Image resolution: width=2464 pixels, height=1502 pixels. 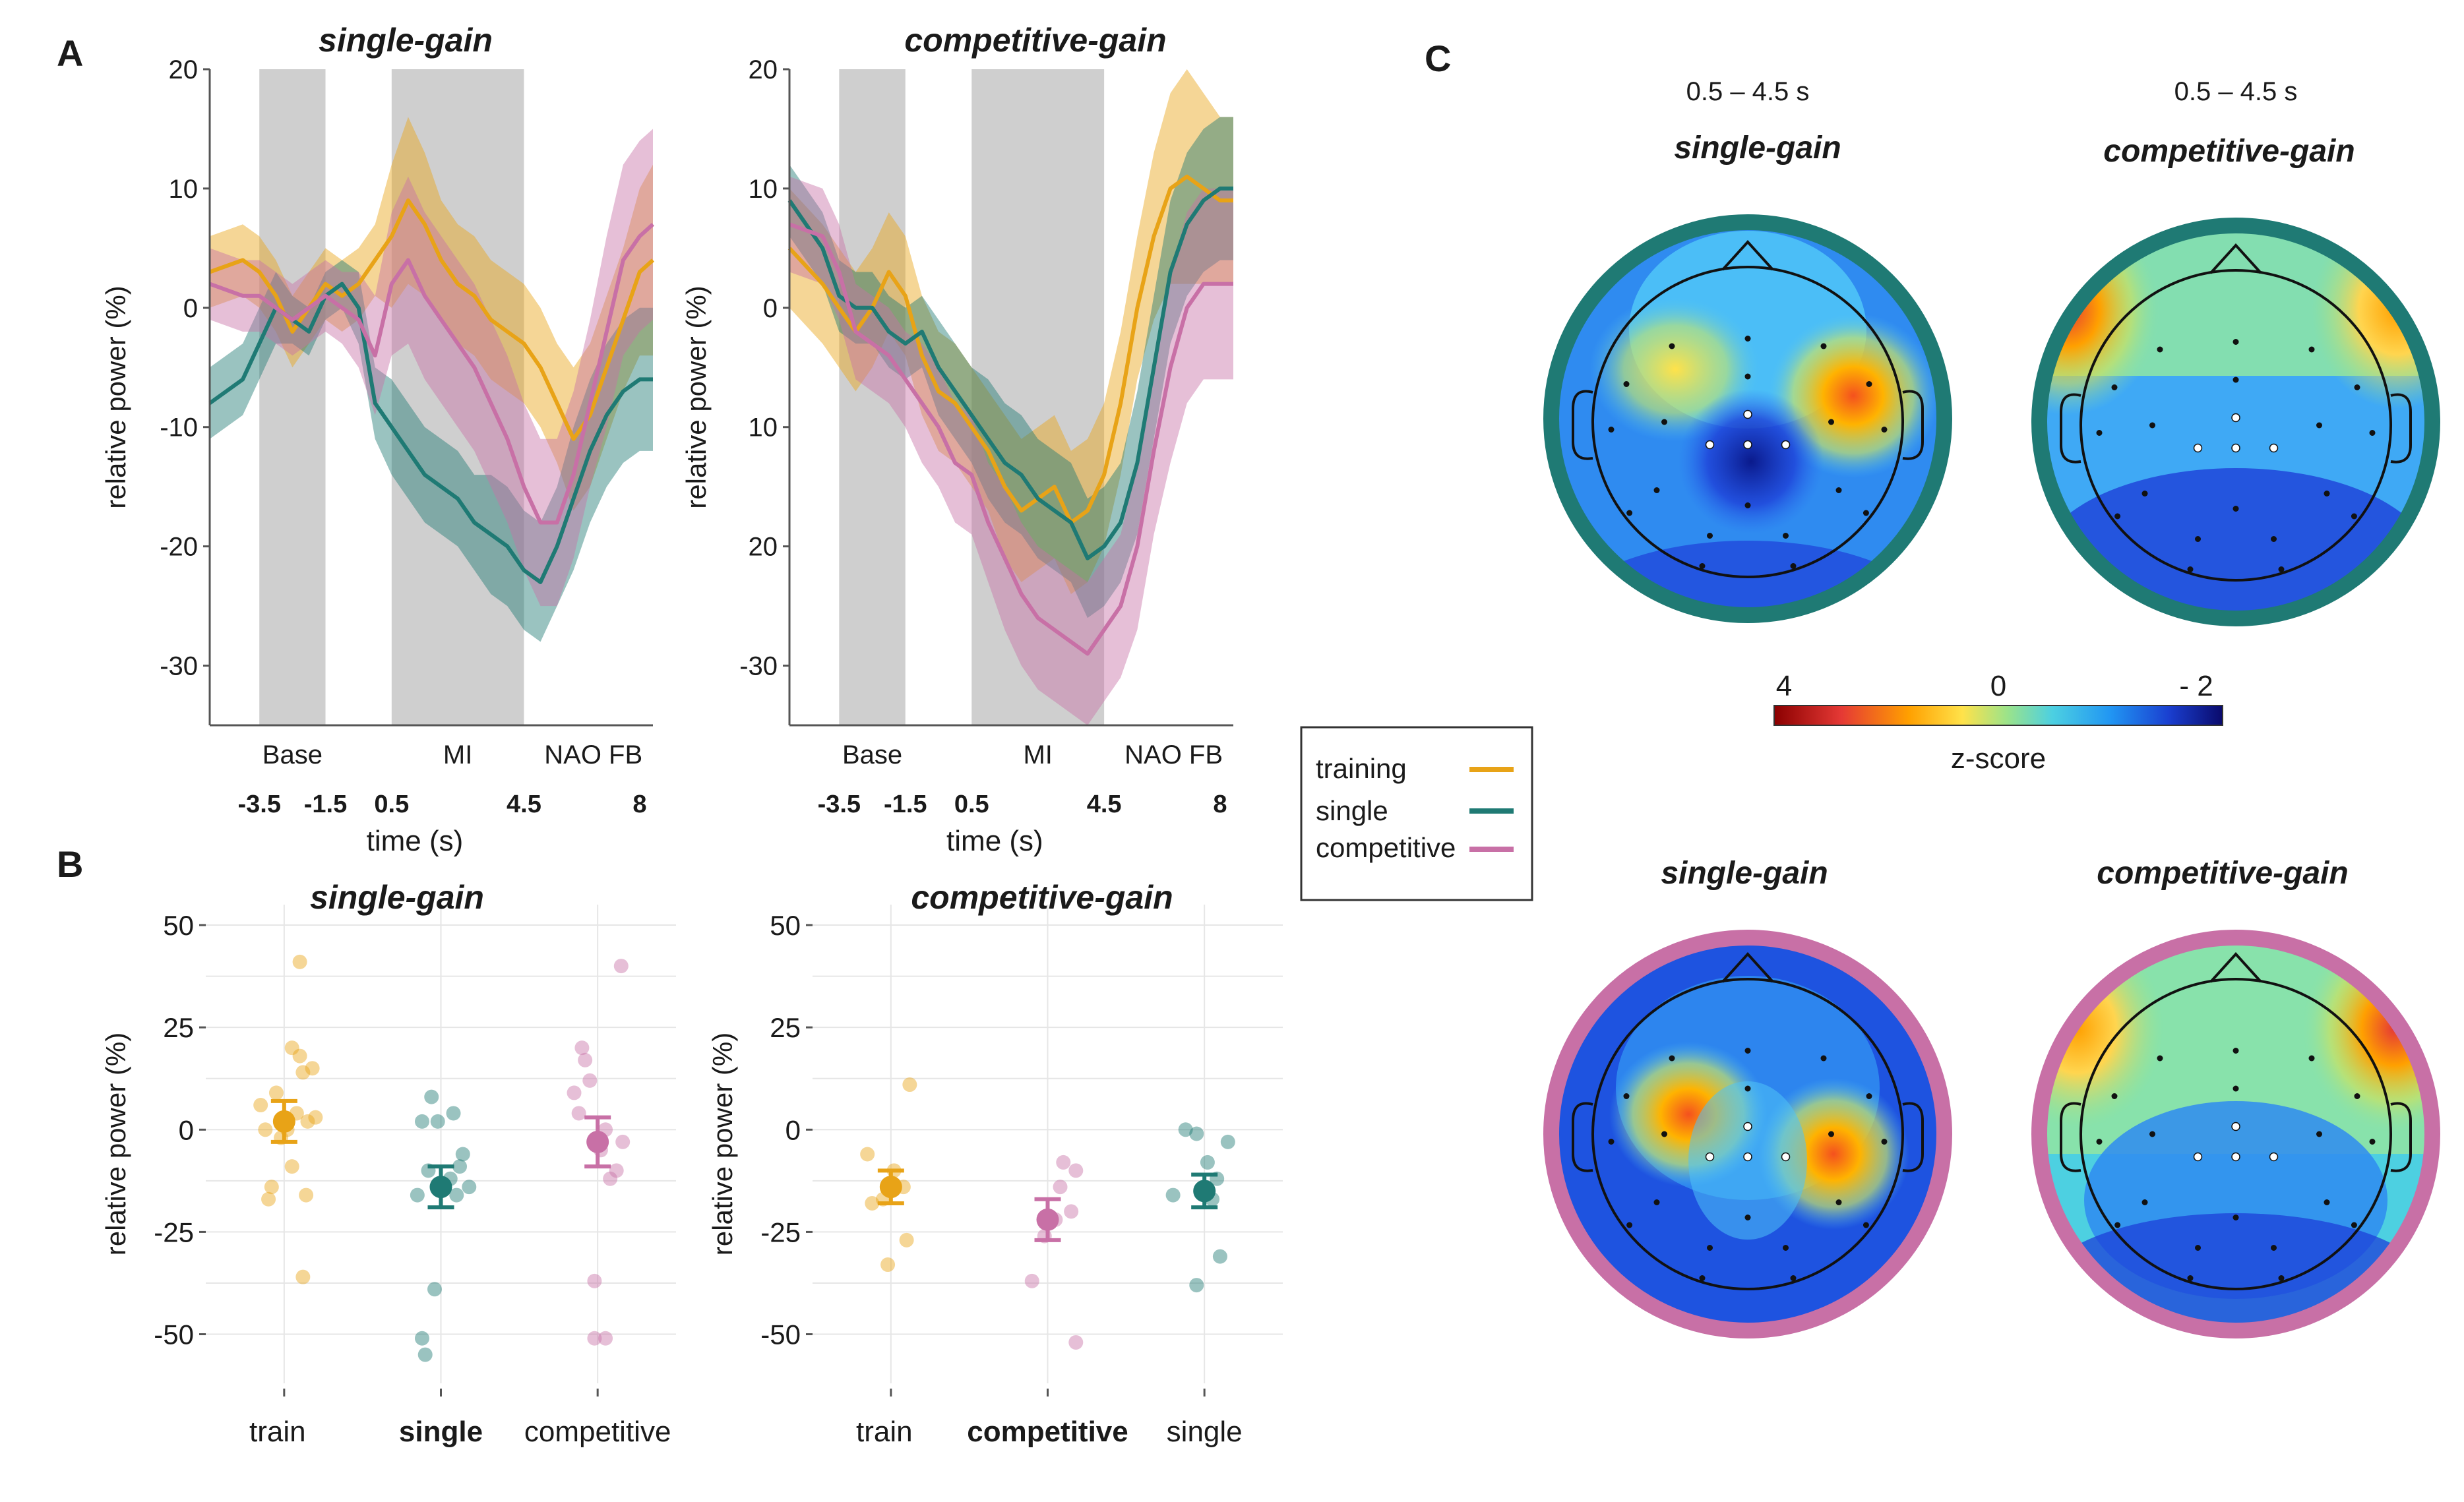 I want to click on topomap-title-row2-competitive: competitive-gain, so click(x=2222, y=874).